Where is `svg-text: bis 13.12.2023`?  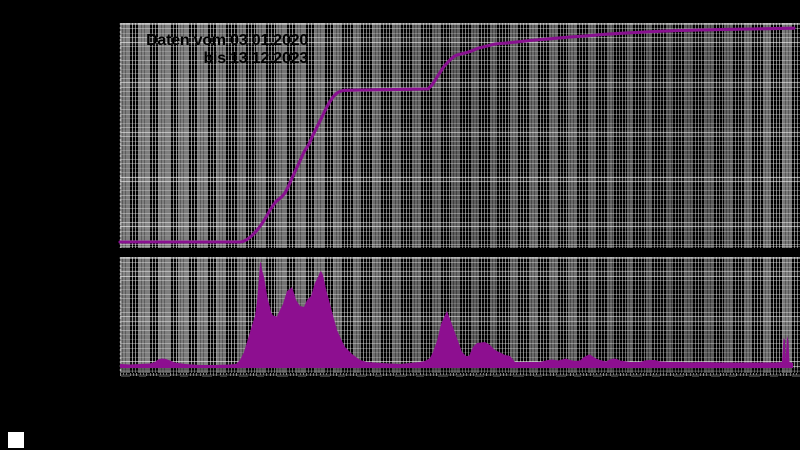 svg-text: bis 13.12.2023 is located at coordinates (255, 58).